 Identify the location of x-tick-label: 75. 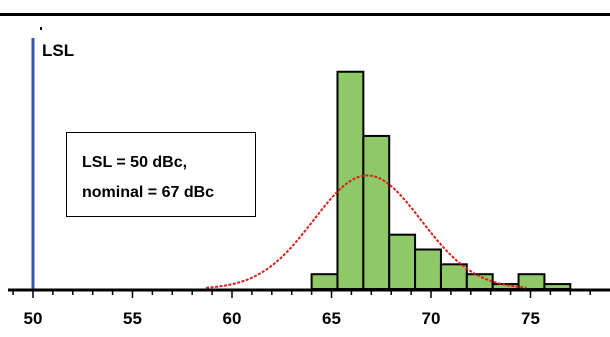
(530, 318).